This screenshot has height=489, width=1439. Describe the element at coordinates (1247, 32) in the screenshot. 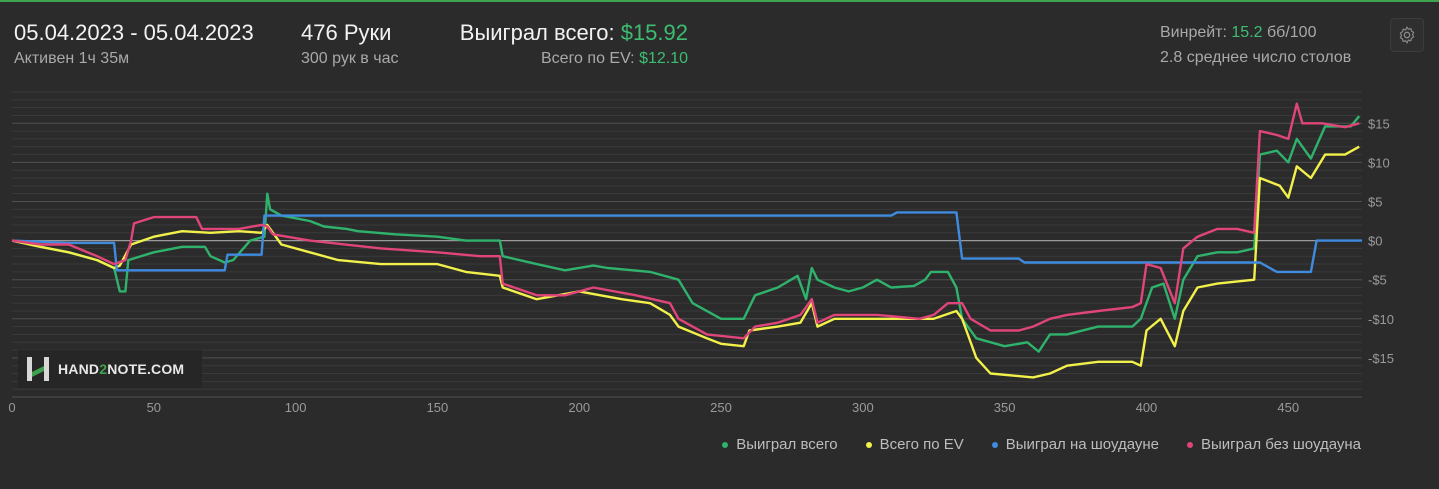

I see `winrate-value: 15.2` at that location.